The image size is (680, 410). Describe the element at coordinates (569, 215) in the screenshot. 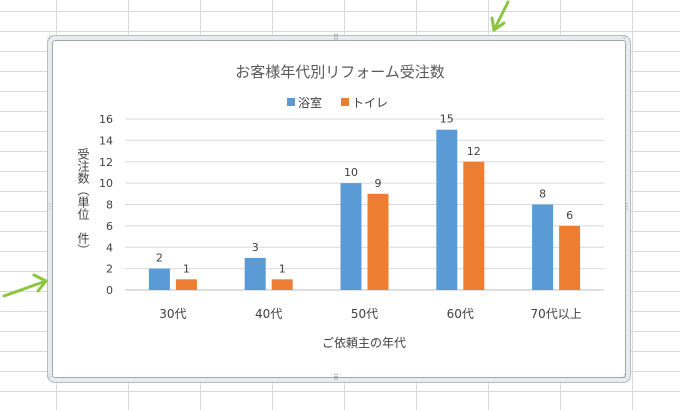

I see `data-label: 6` at that location.